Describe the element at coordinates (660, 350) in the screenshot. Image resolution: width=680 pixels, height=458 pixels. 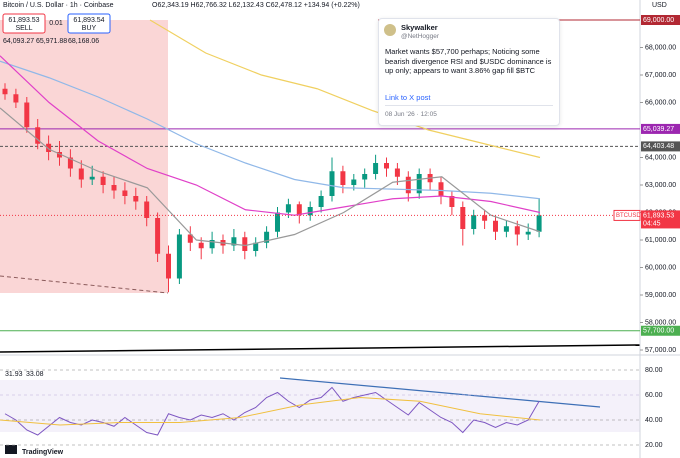
I see `y-tick-label: 57,000.00` at that location.